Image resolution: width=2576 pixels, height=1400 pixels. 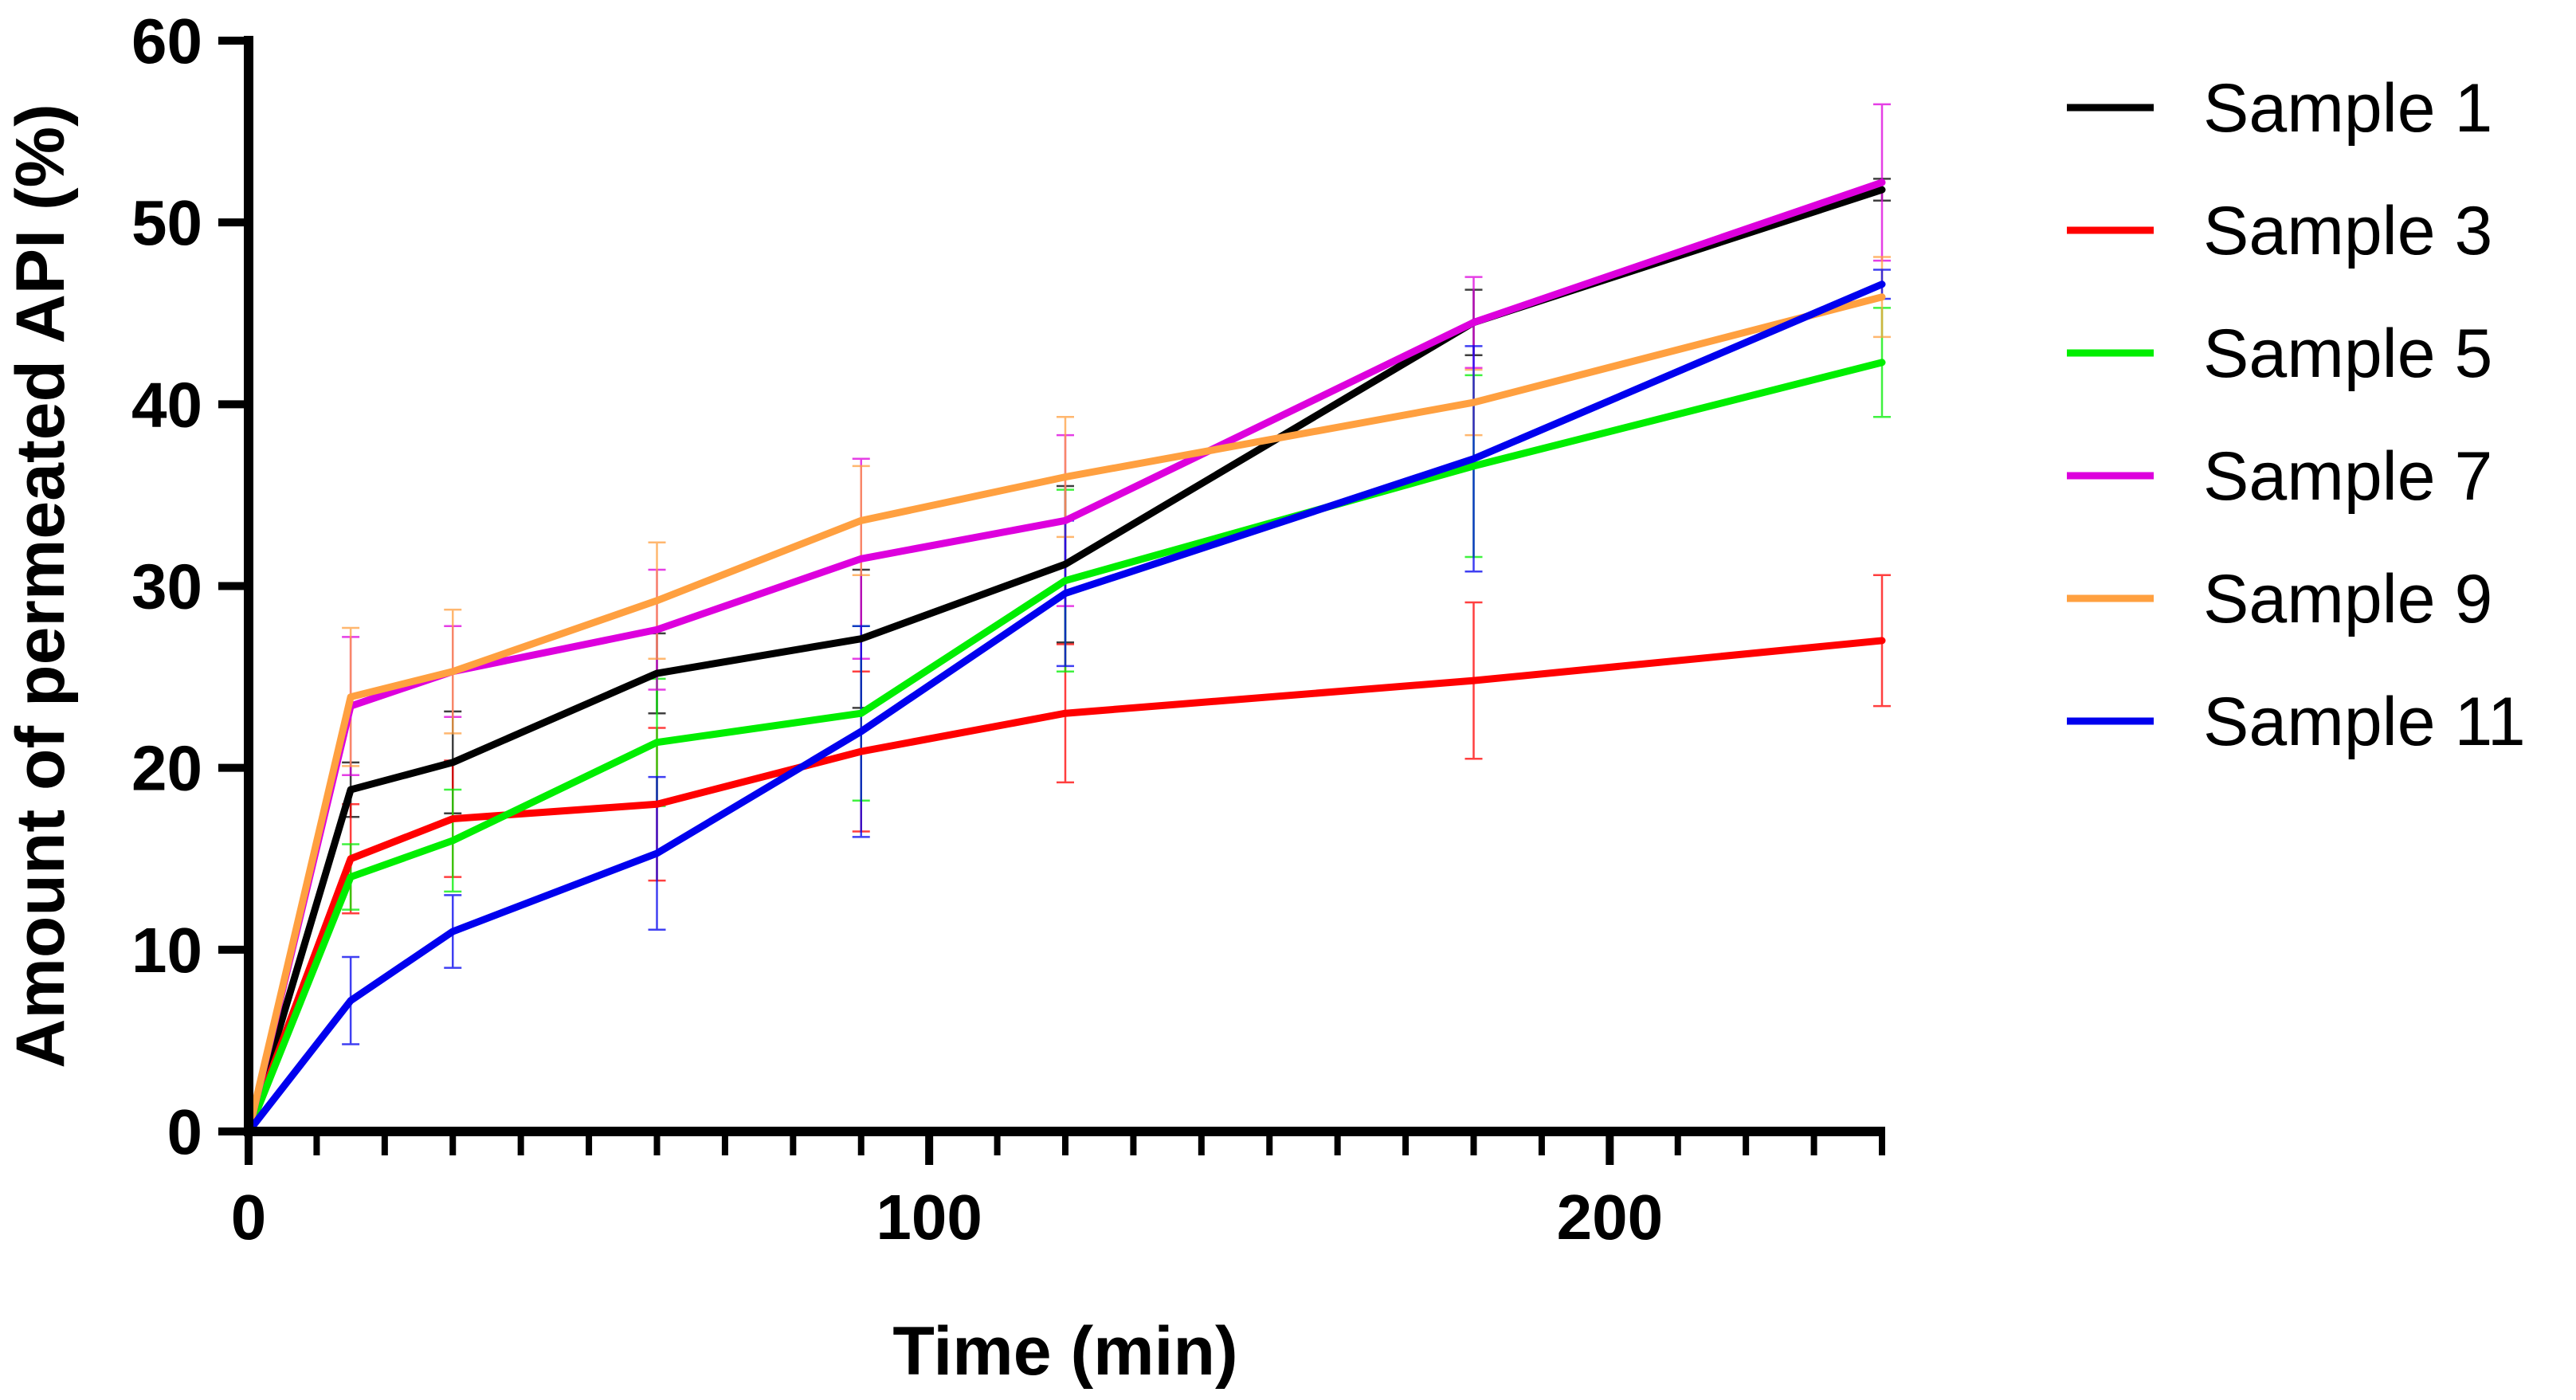 What do you see at coordinates (166, 41) in the screenshot?
I see `y-tick-label: 60` at bounding box center [166, 41].